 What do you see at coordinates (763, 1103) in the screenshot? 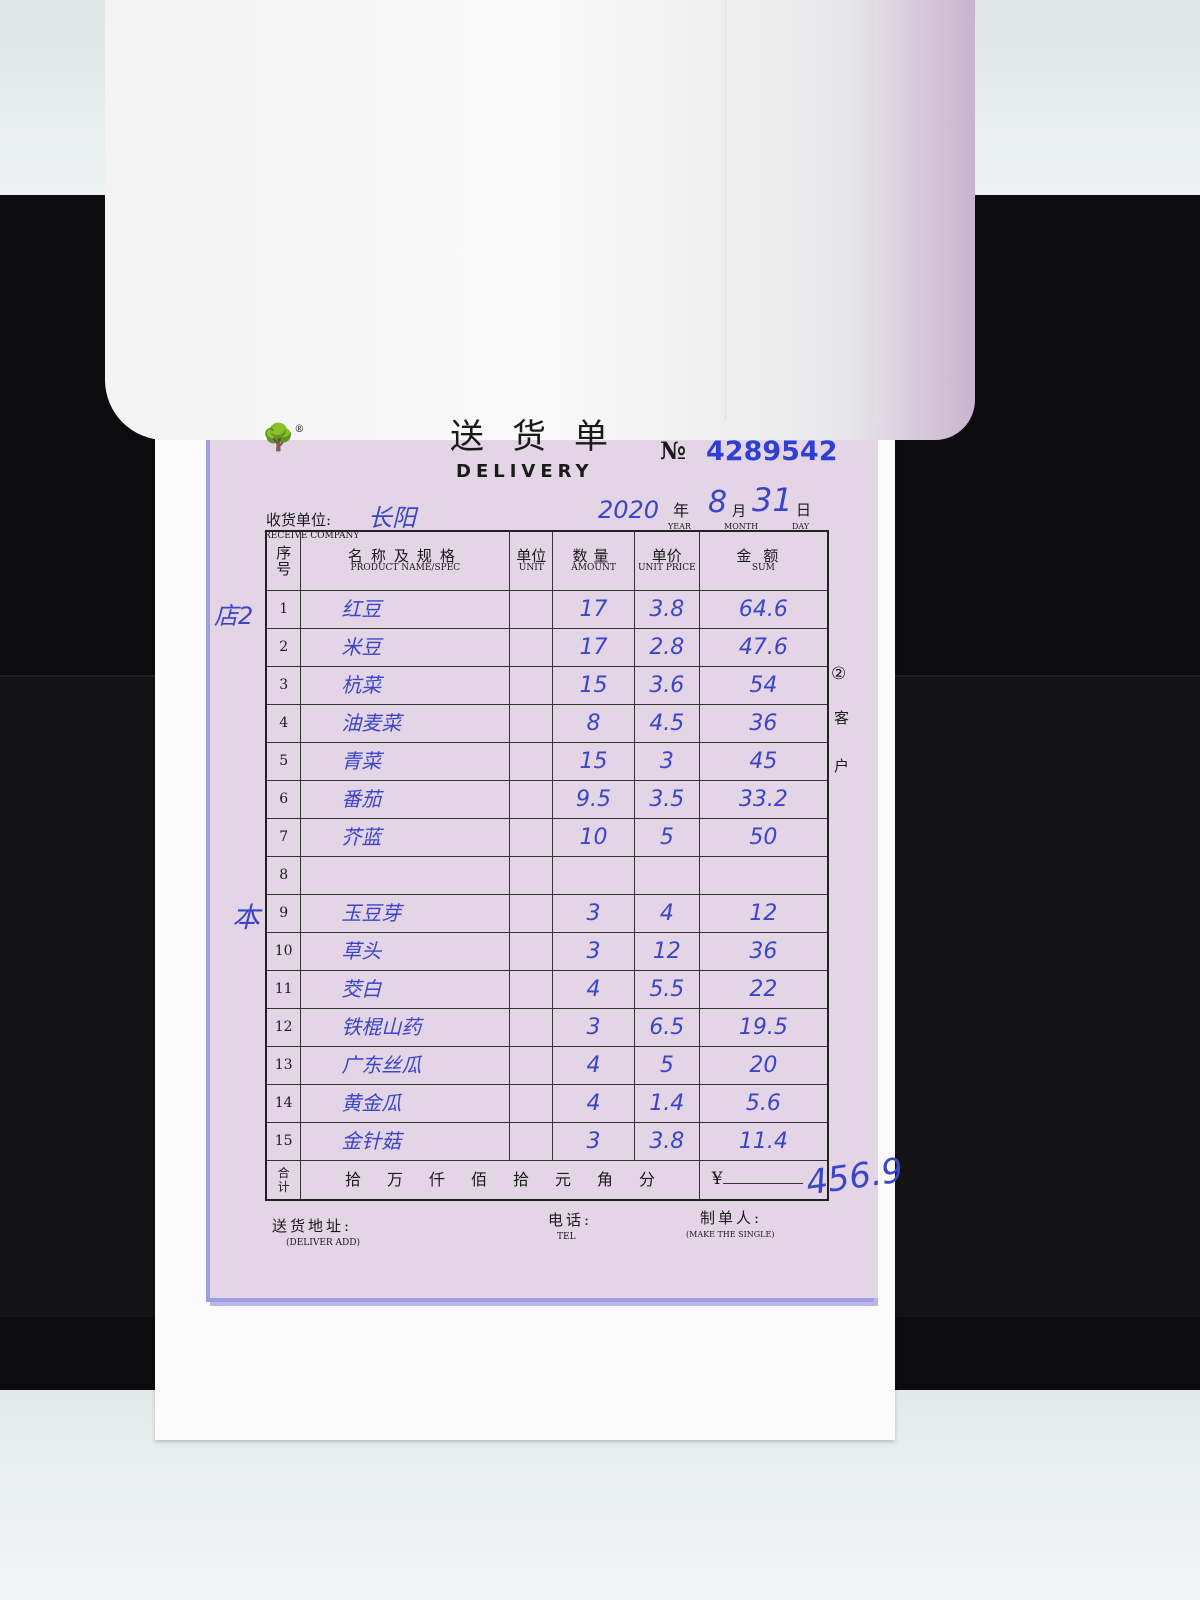
I see `sum-cell: 5.6` at bounding box center [763, 1103].